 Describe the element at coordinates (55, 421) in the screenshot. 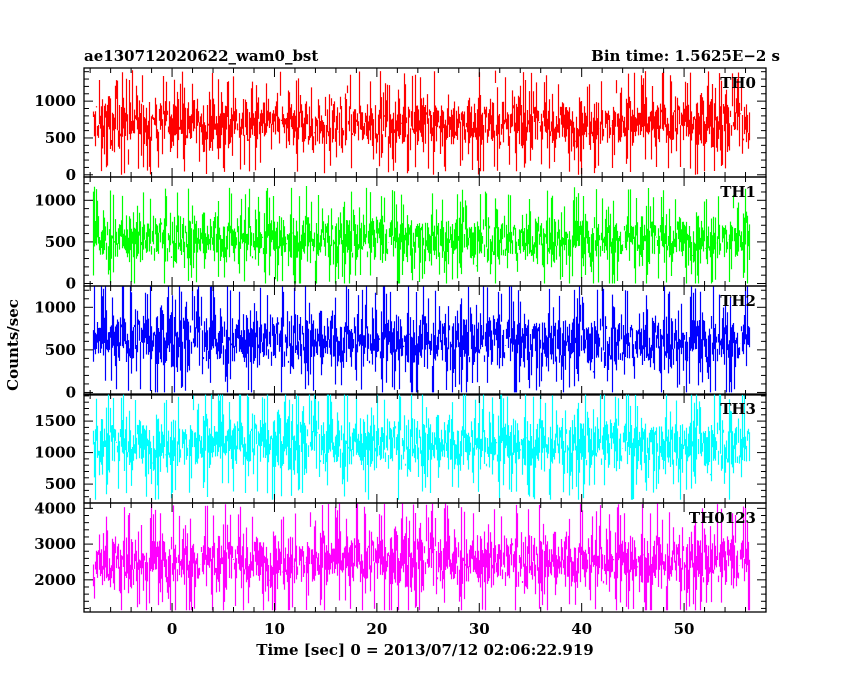

I see `y-tick-label: 1500` at that location.